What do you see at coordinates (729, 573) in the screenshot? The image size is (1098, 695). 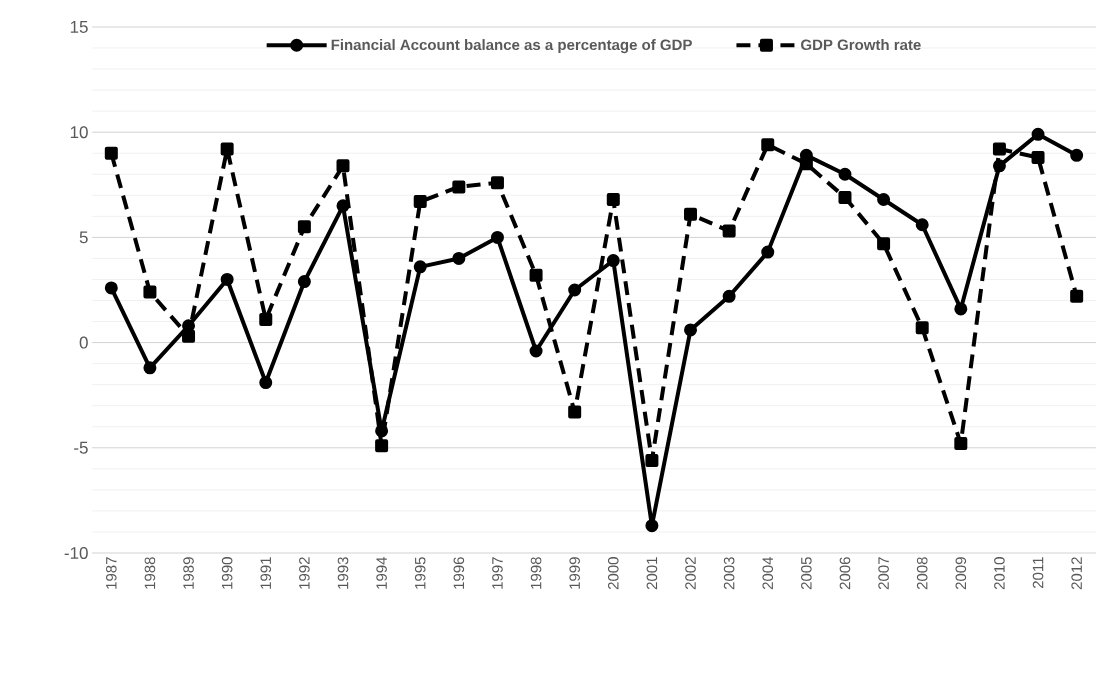 I see `x-tick-label: 2003` at bounding box center [729, 573].